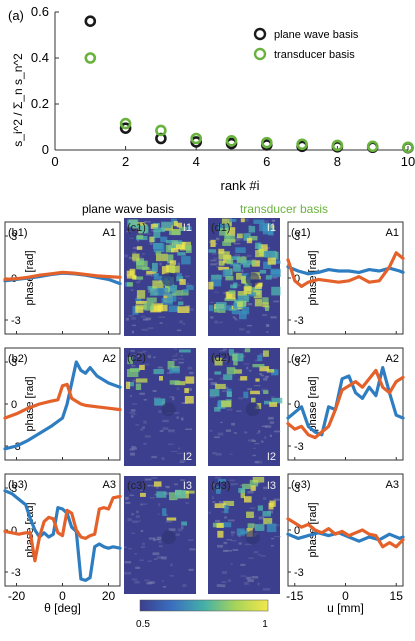 The image size is (415, 641). I want to click on target-circle, so click(168, 409).